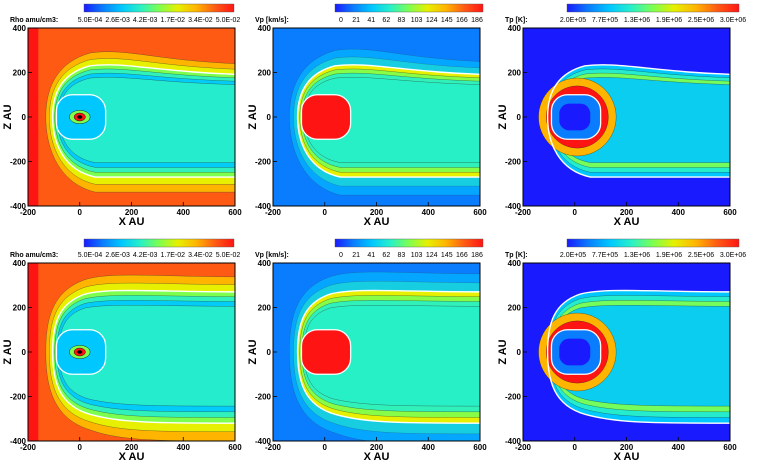 The width and height of the screenshot is (760, 461). I want to click on sun-marker, so click(80, 352).